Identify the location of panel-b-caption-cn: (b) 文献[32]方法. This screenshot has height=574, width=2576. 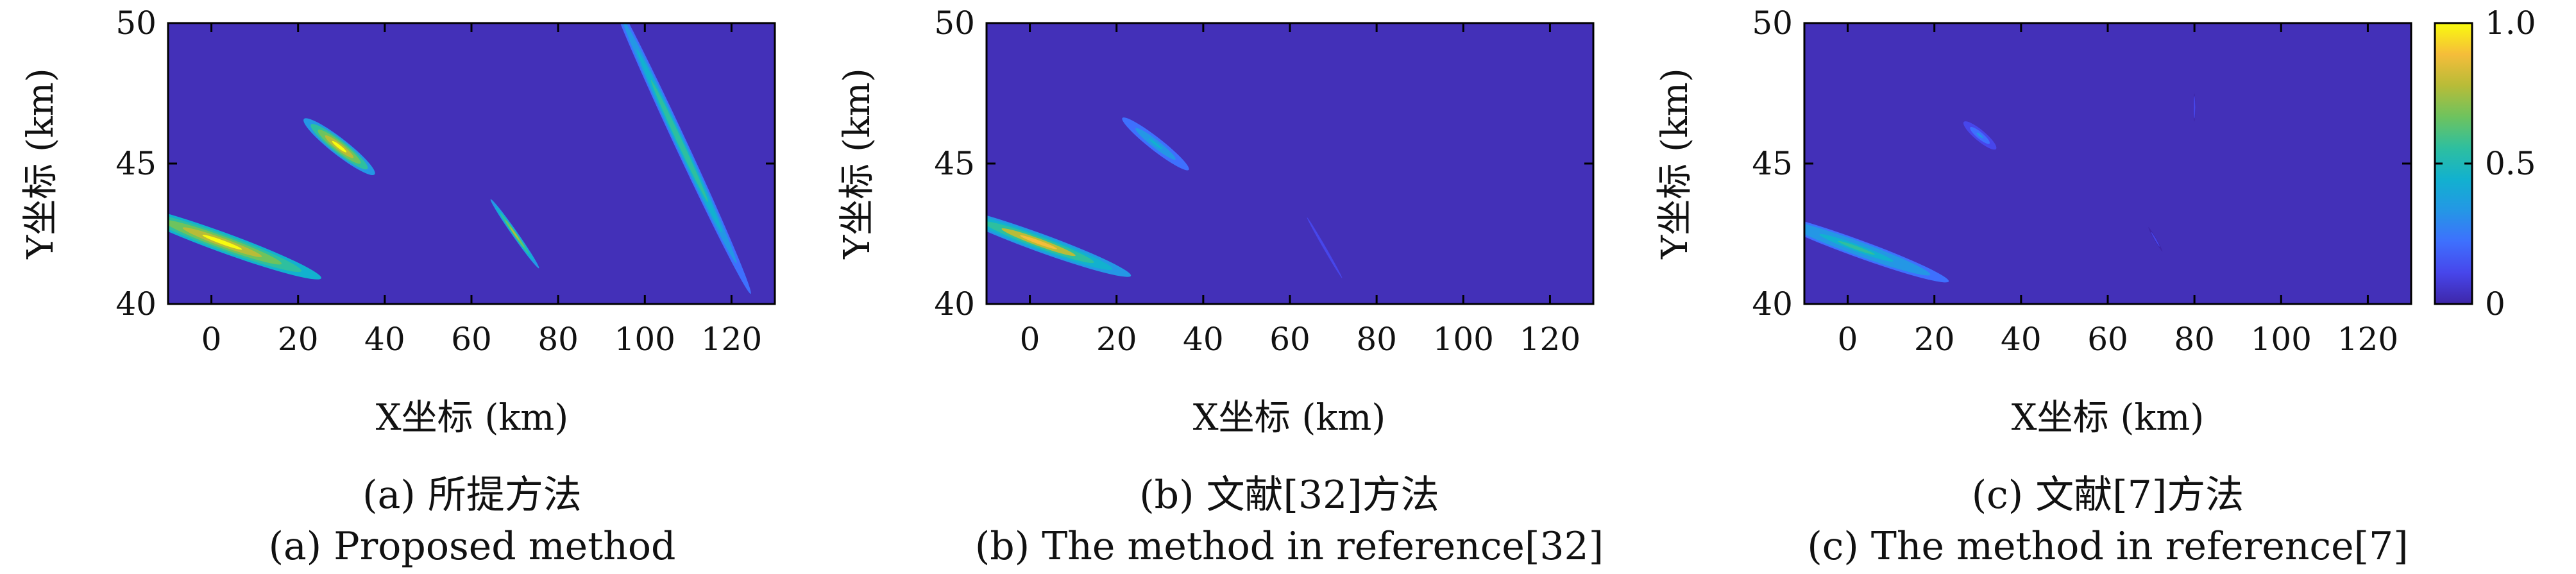
(1289, 495).